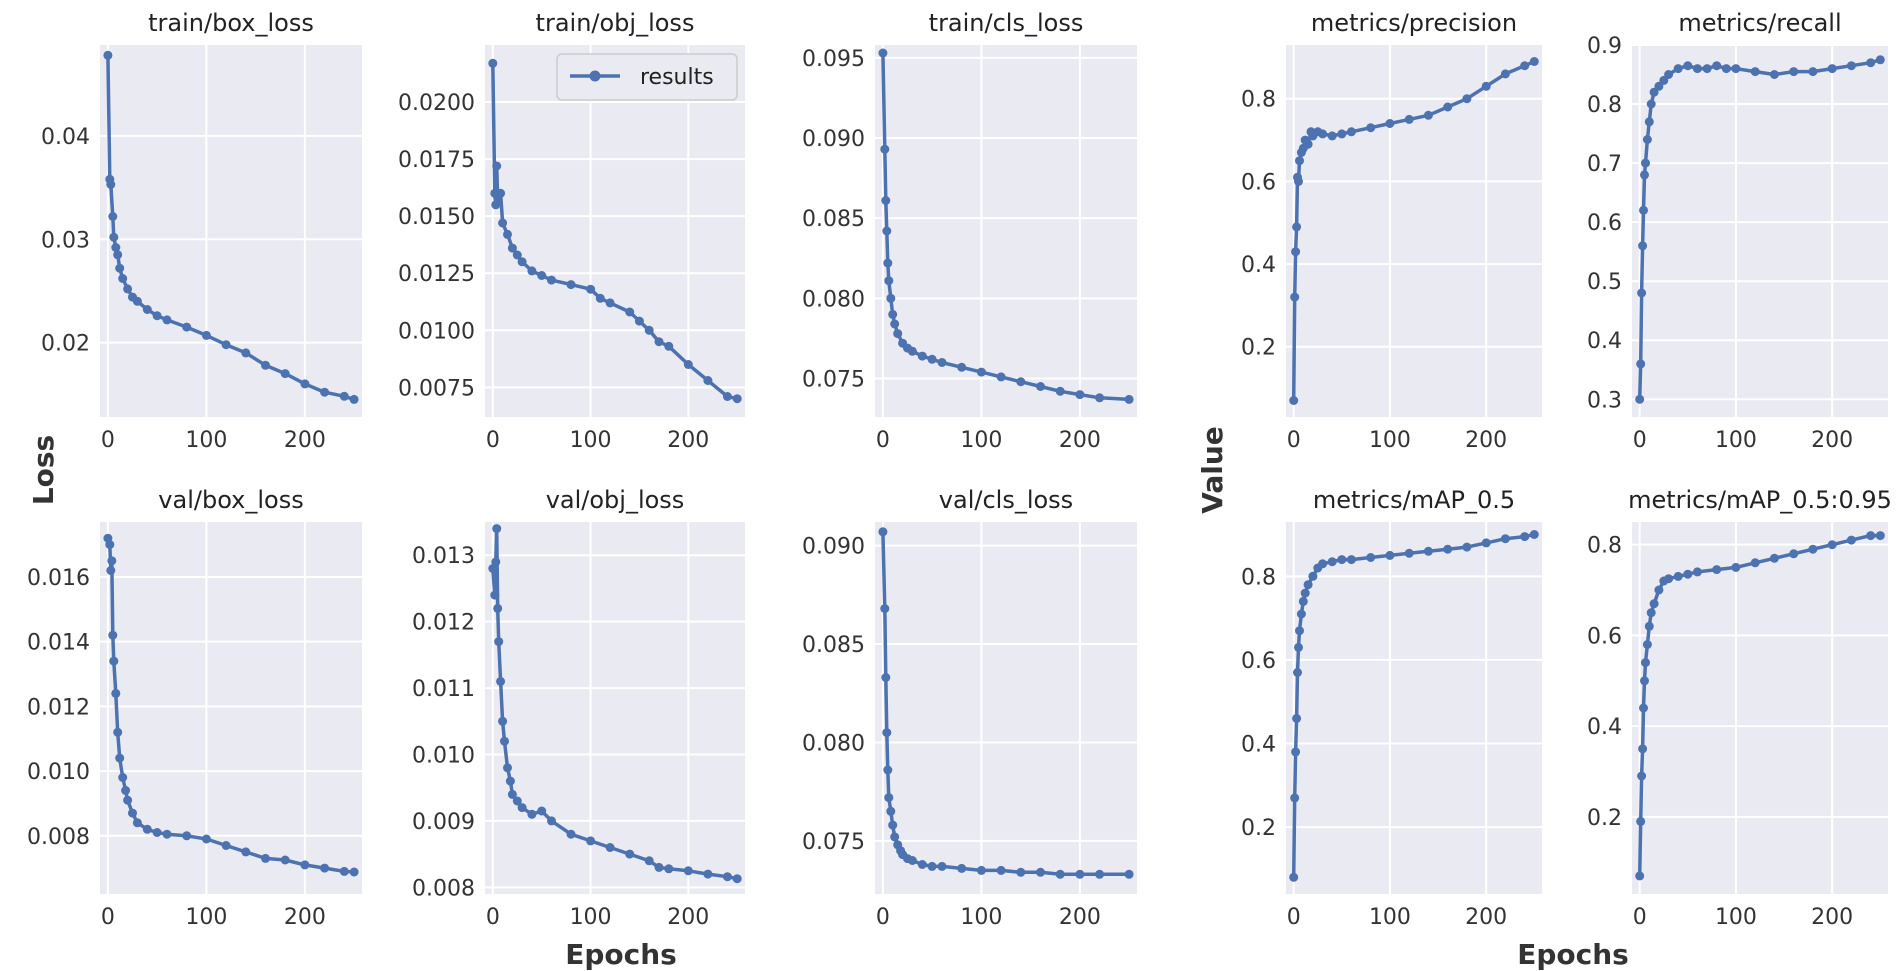  Describe the element at coordinates (969, 708) in the screenshot. I see `panel-val-cls-loss: 0 100 200 0.075 0.080 0.085 0.090 val/cls_loss` at that location.